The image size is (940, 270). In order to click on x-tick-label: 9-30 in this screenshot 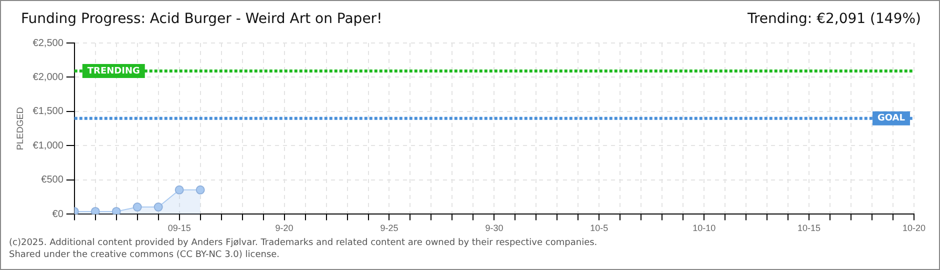, I will do `click(494, 228)`.